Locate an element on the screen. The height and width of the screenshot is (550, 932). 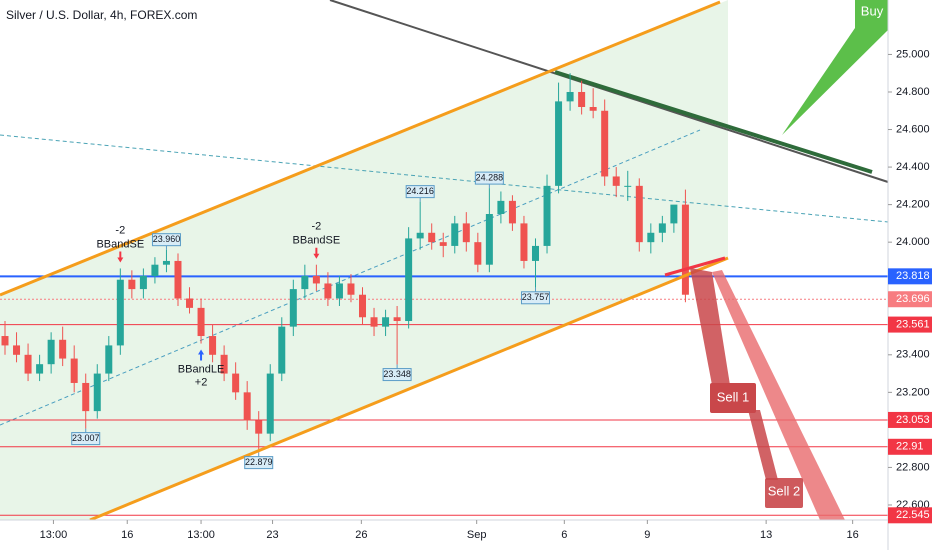
x-tick-label: 26 is located at coordinates (361, 535).